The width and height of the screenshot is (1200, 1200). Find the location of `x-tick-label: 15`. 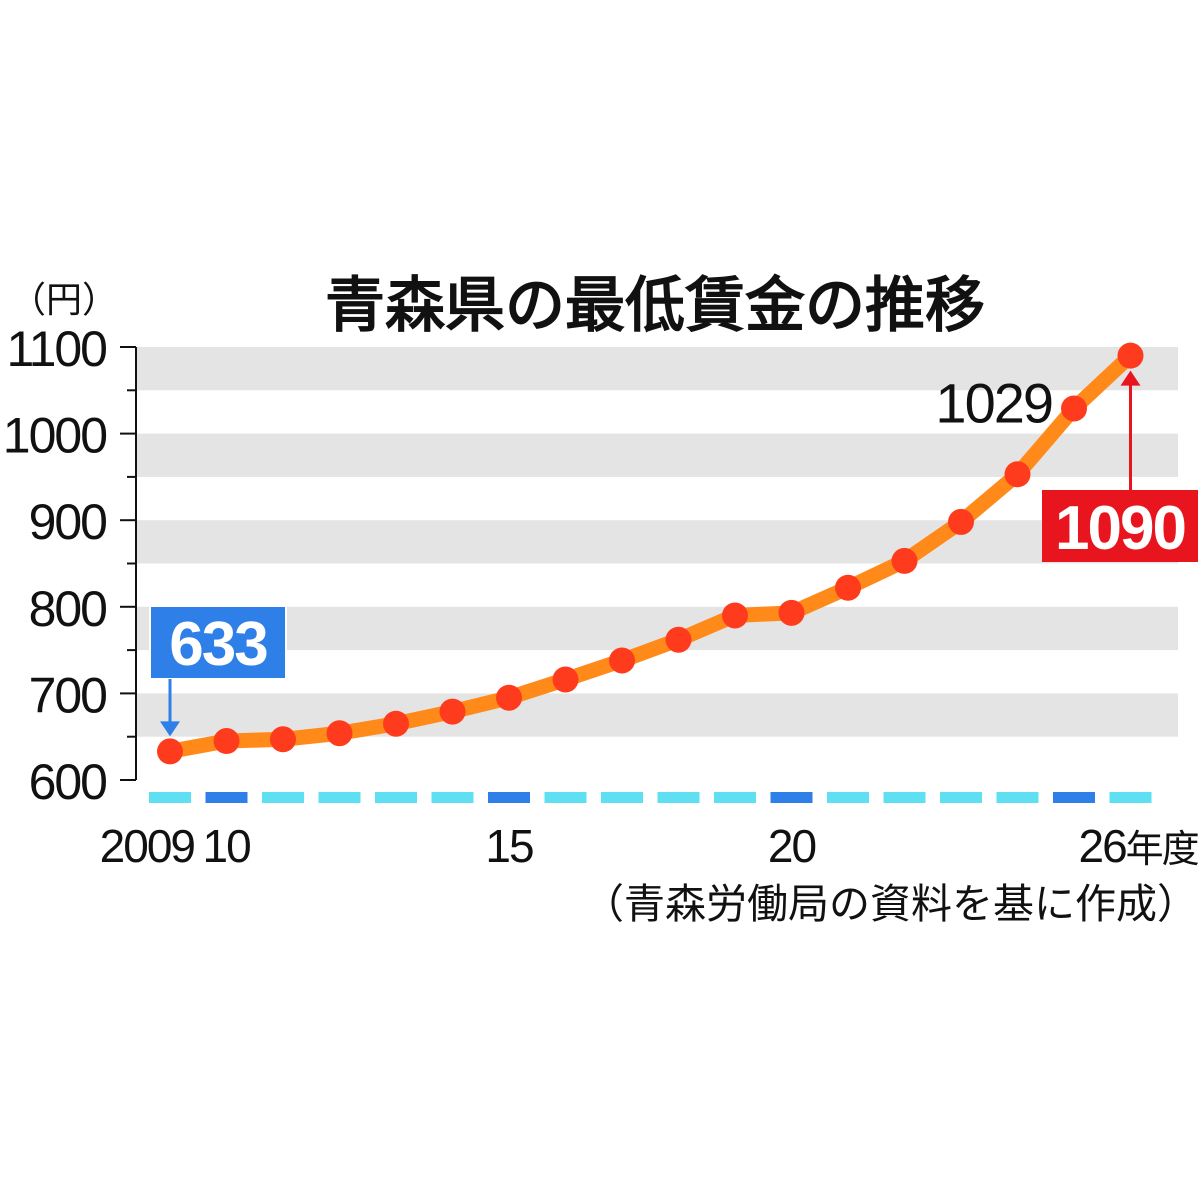

x-tick-label: 15 is located at coordinates (509, 846).